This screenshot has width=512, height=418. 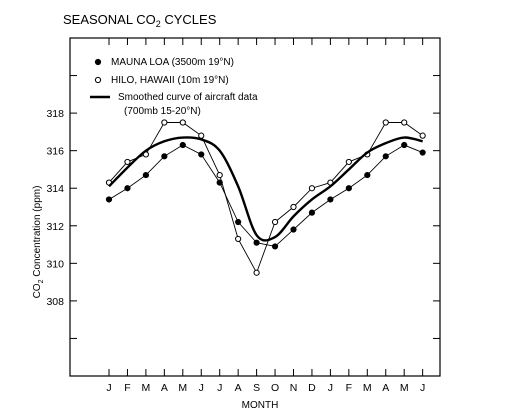 What do you see at coordinates (256, 388) in the screenshot?
I see `x-tick-label: S` at bounding box center [256, 388].